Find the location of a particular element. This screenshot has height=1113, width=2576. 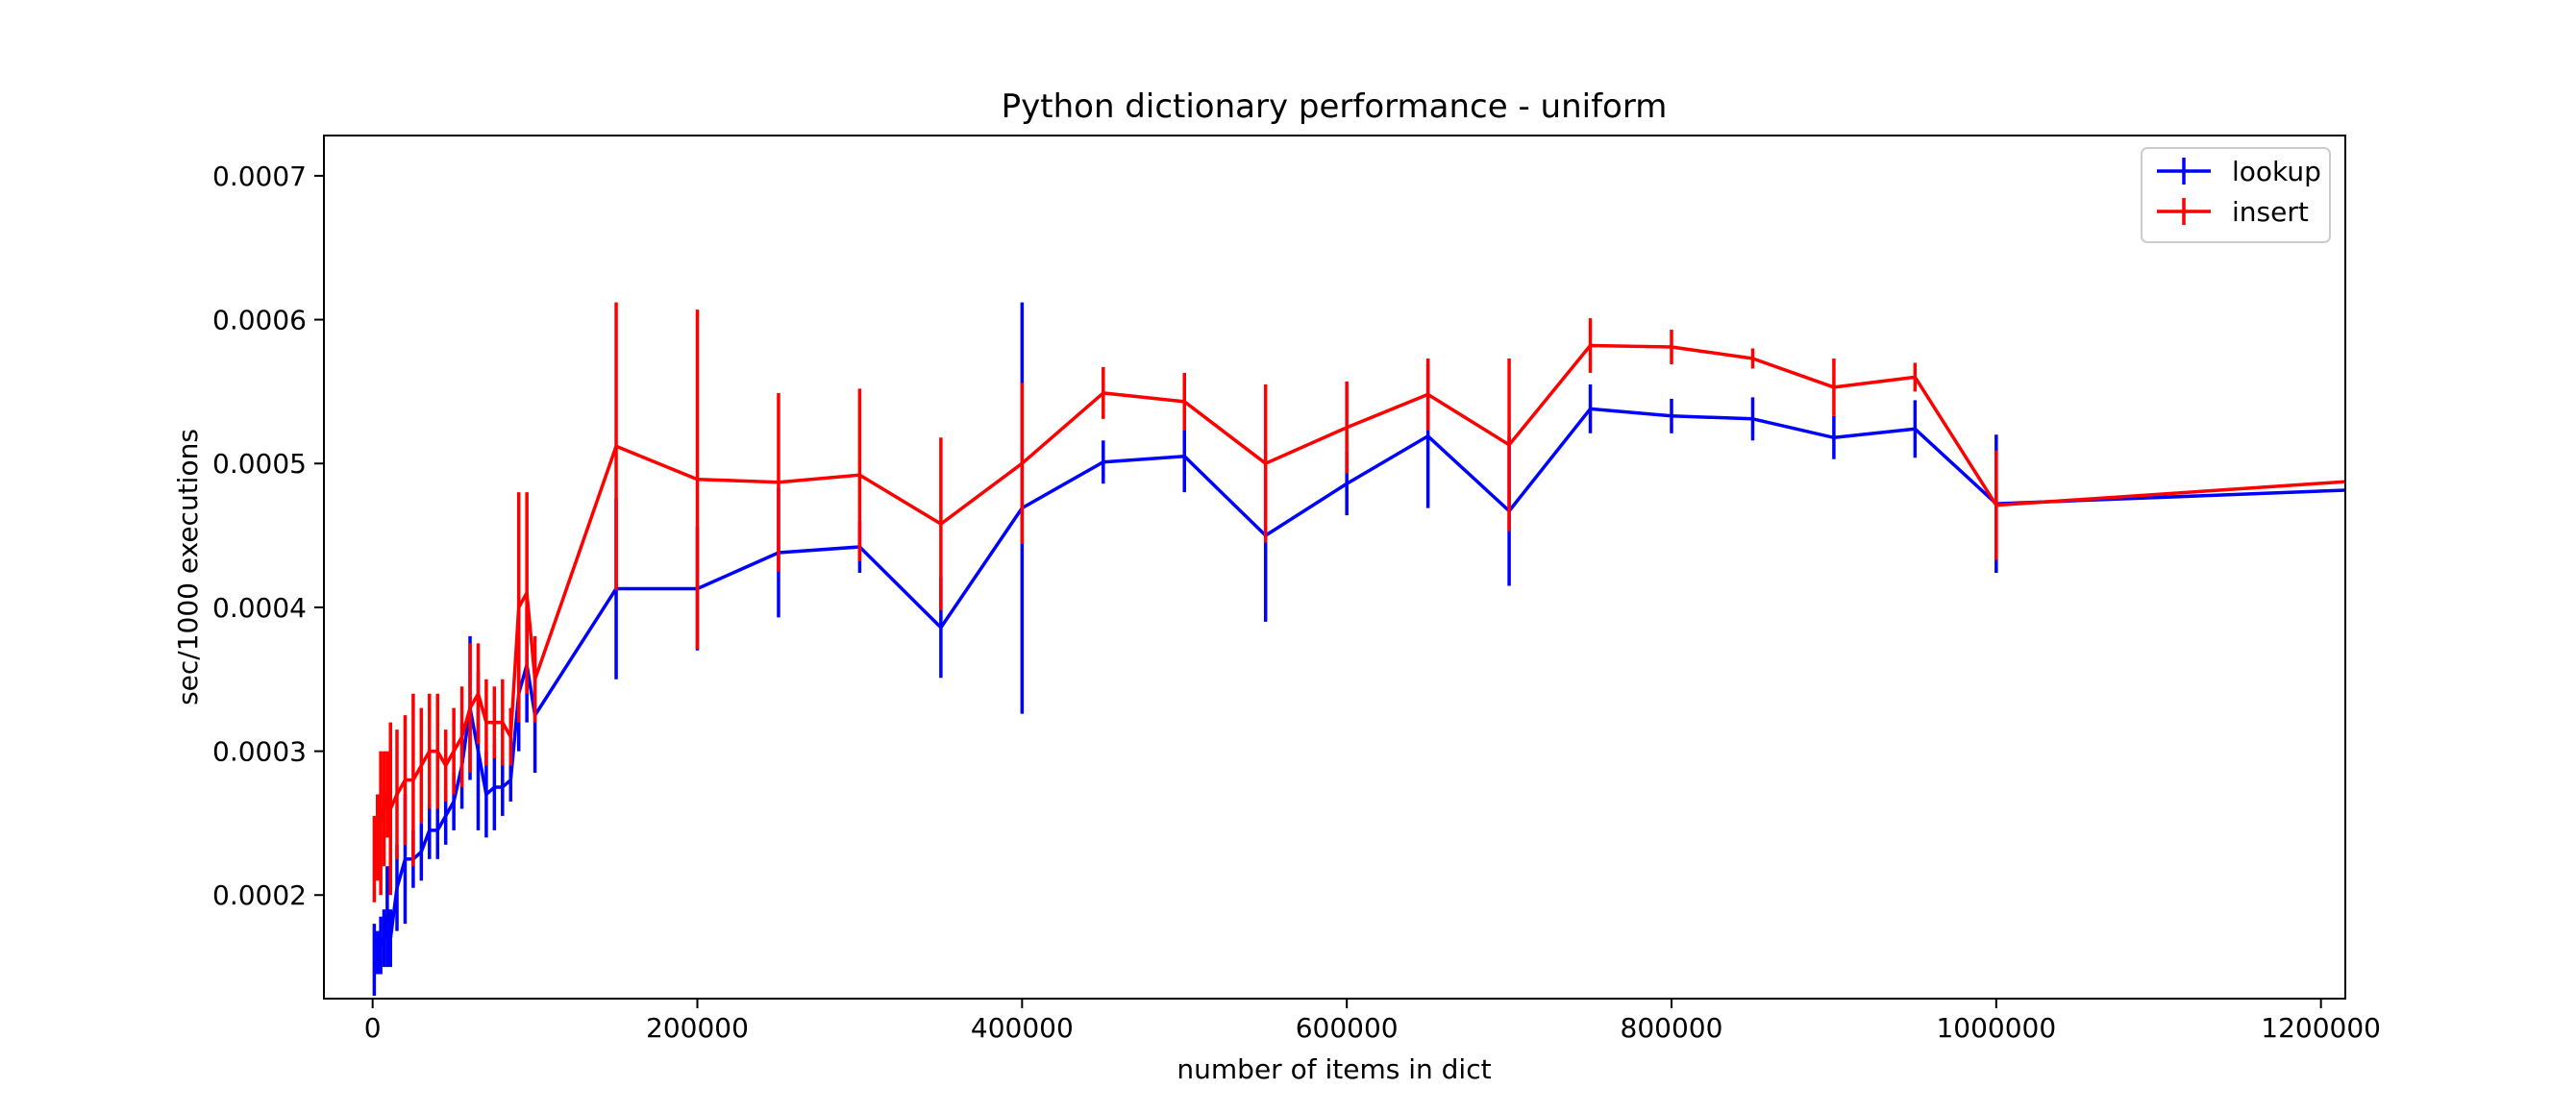

x-tick-label: 600000 is located at coordinates (1347, 1028).